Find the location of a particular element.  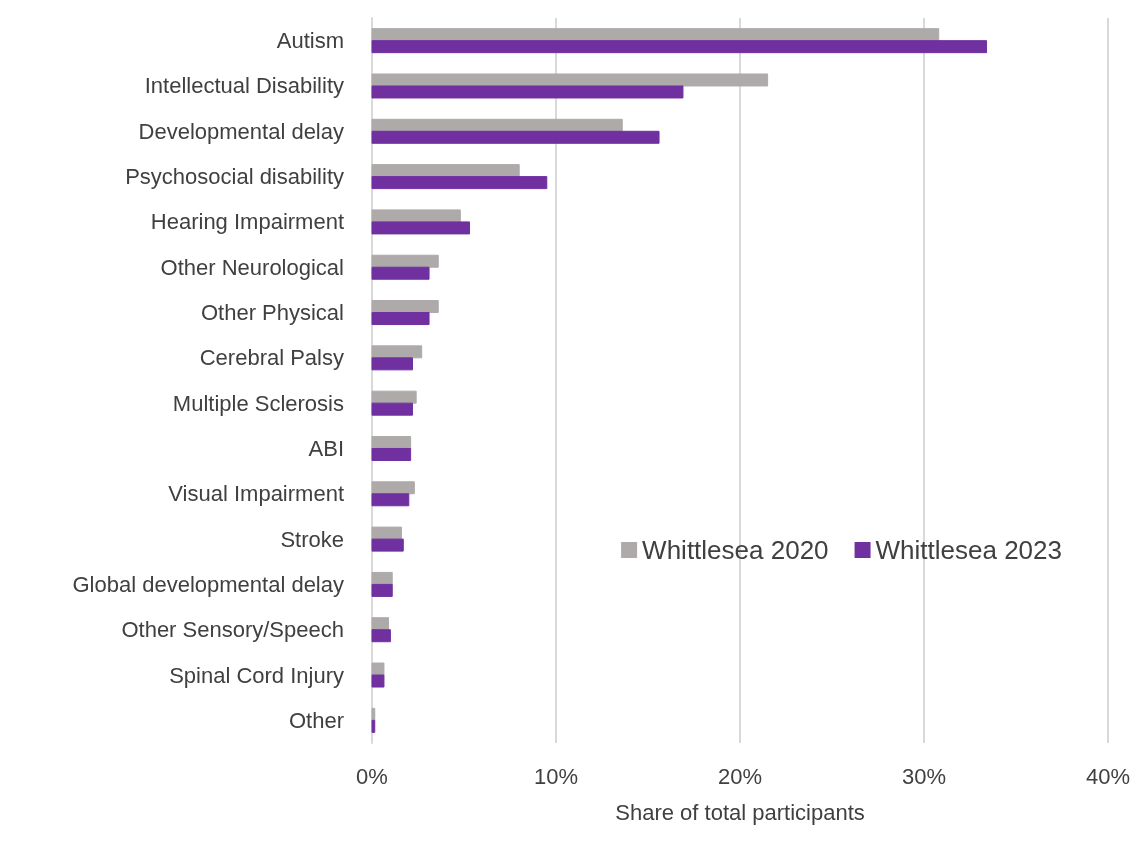

legend-label: Whittlesea 2023 is located at coordinates (969, 550).